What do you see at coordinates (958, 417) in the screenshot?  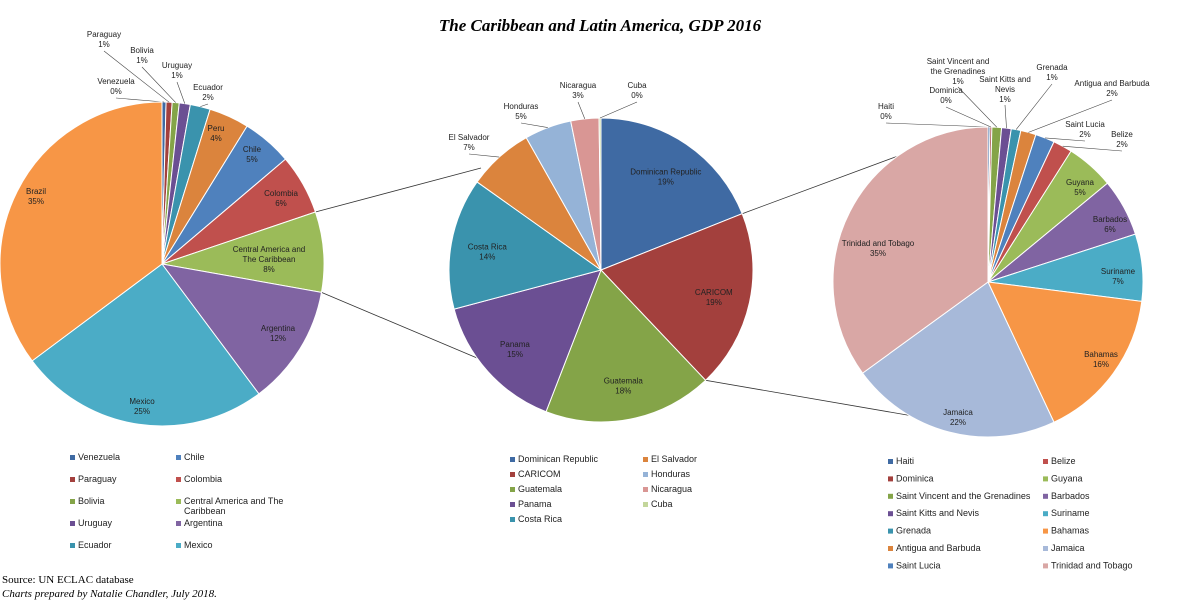 I see `slice-label-jamaica: Jamaica 22%` at bounding box center [958, 417].